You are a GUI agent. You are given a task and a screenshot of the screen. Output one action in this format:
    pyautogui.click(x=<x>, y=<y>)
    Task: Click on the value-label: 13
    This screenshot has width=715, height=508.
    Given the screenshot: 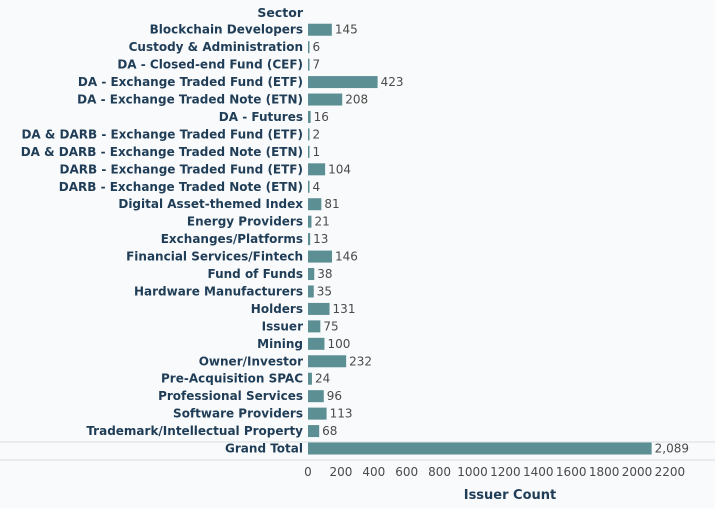 What is the action you would take?
    pyautogui.click(x=320, y=239)
    